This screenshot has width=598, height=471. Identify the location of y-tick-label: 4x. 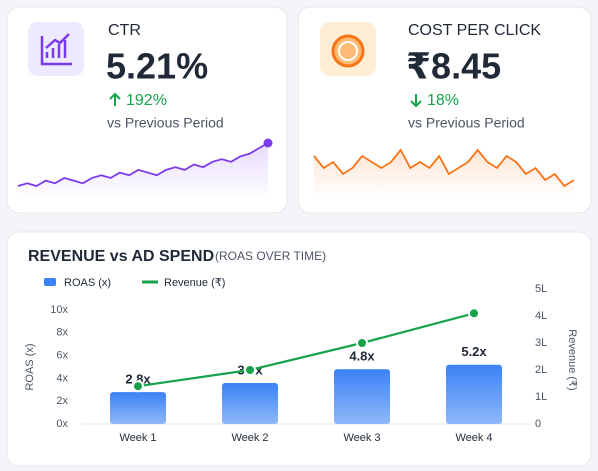
(62, 378).